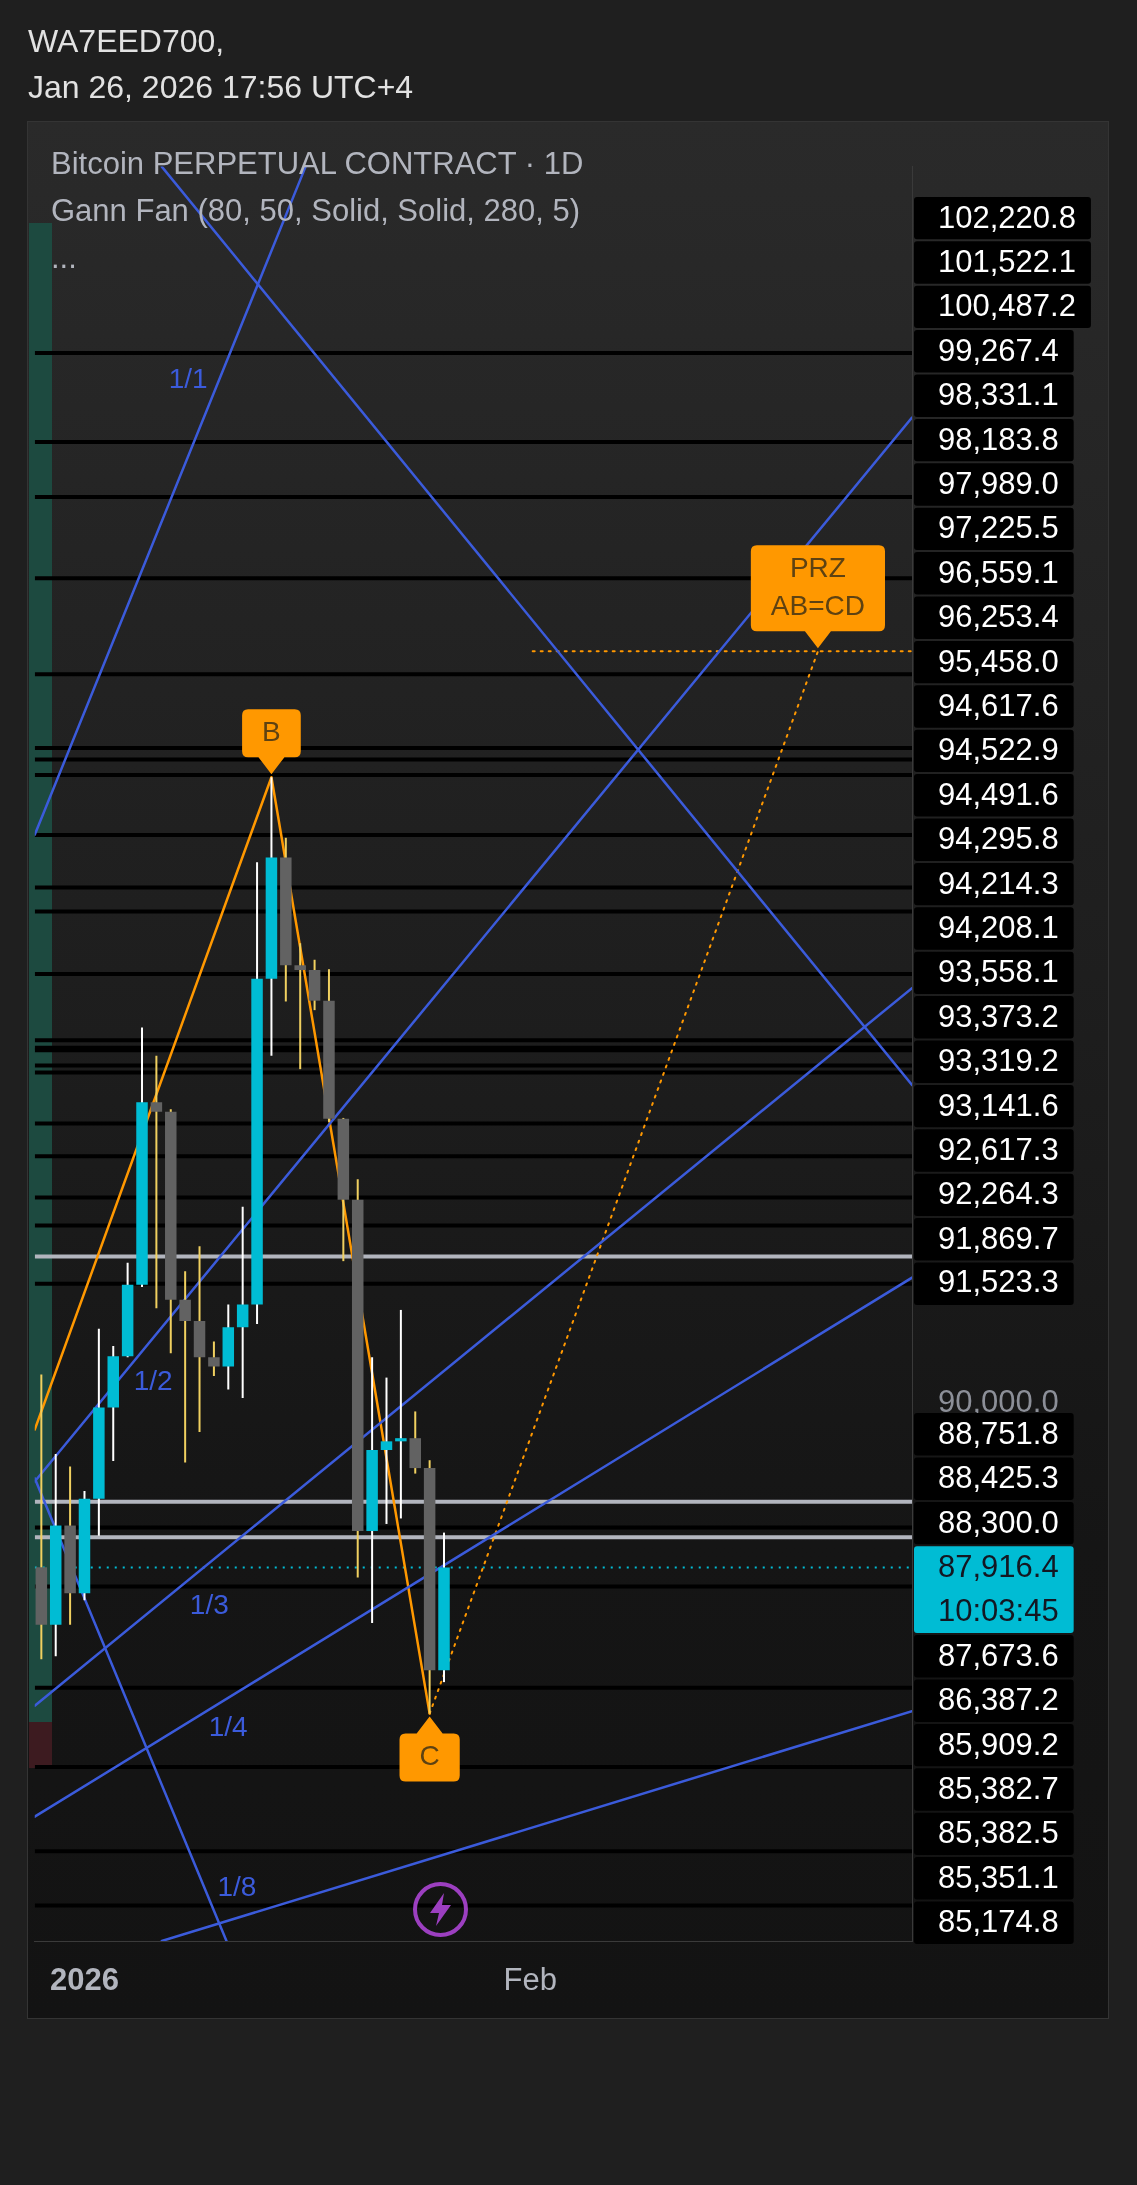 The image size is (1137, 2185). I want to click on text: 94,491.6, so click(998, 794).